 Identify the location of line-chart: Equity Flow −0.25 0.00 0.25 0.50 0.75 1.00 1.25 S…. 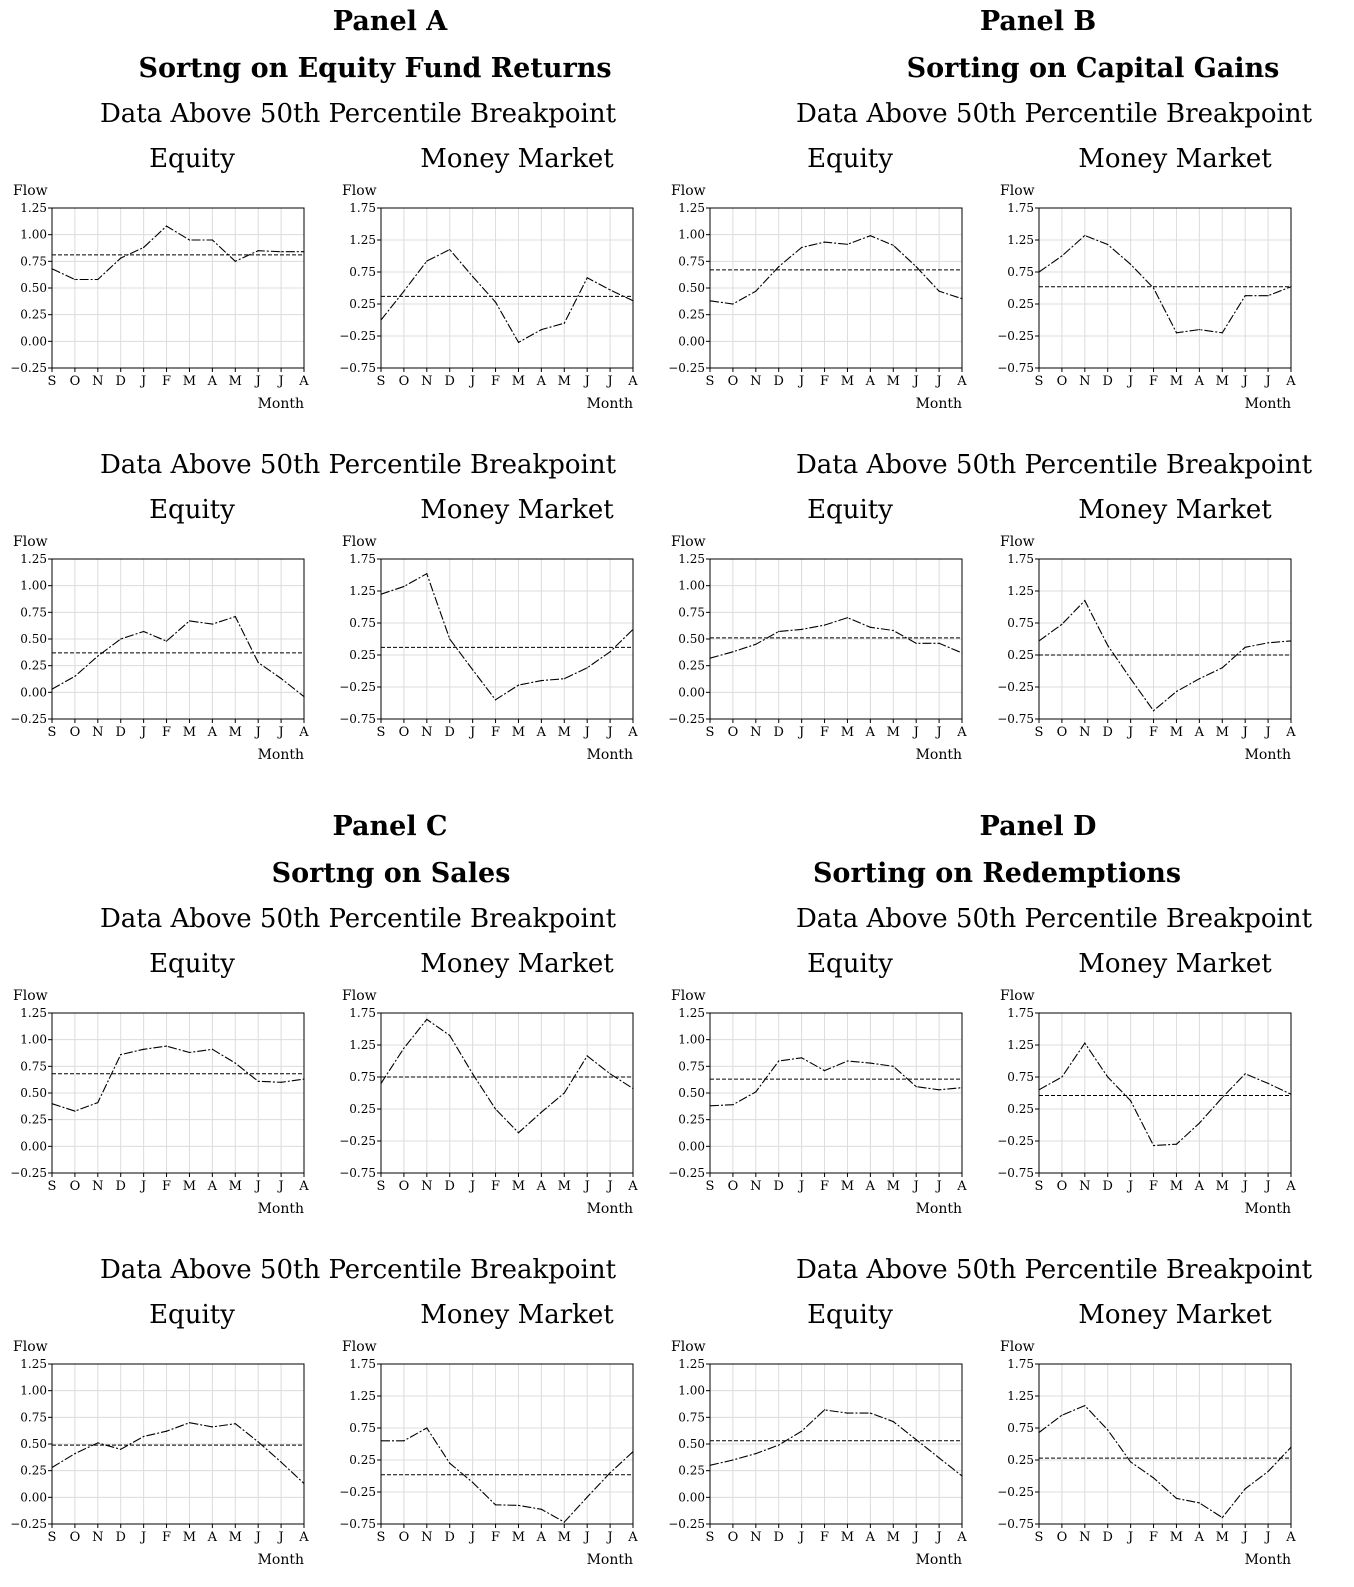
(817, 629).